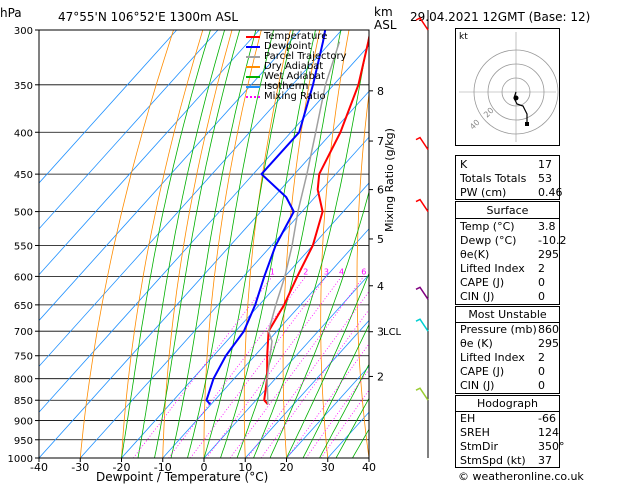 This screenshot has width=629, height=486. Describe the element at coordinates (328, 467) in the screenshot. I see `x-tick-label: 30` at that location.